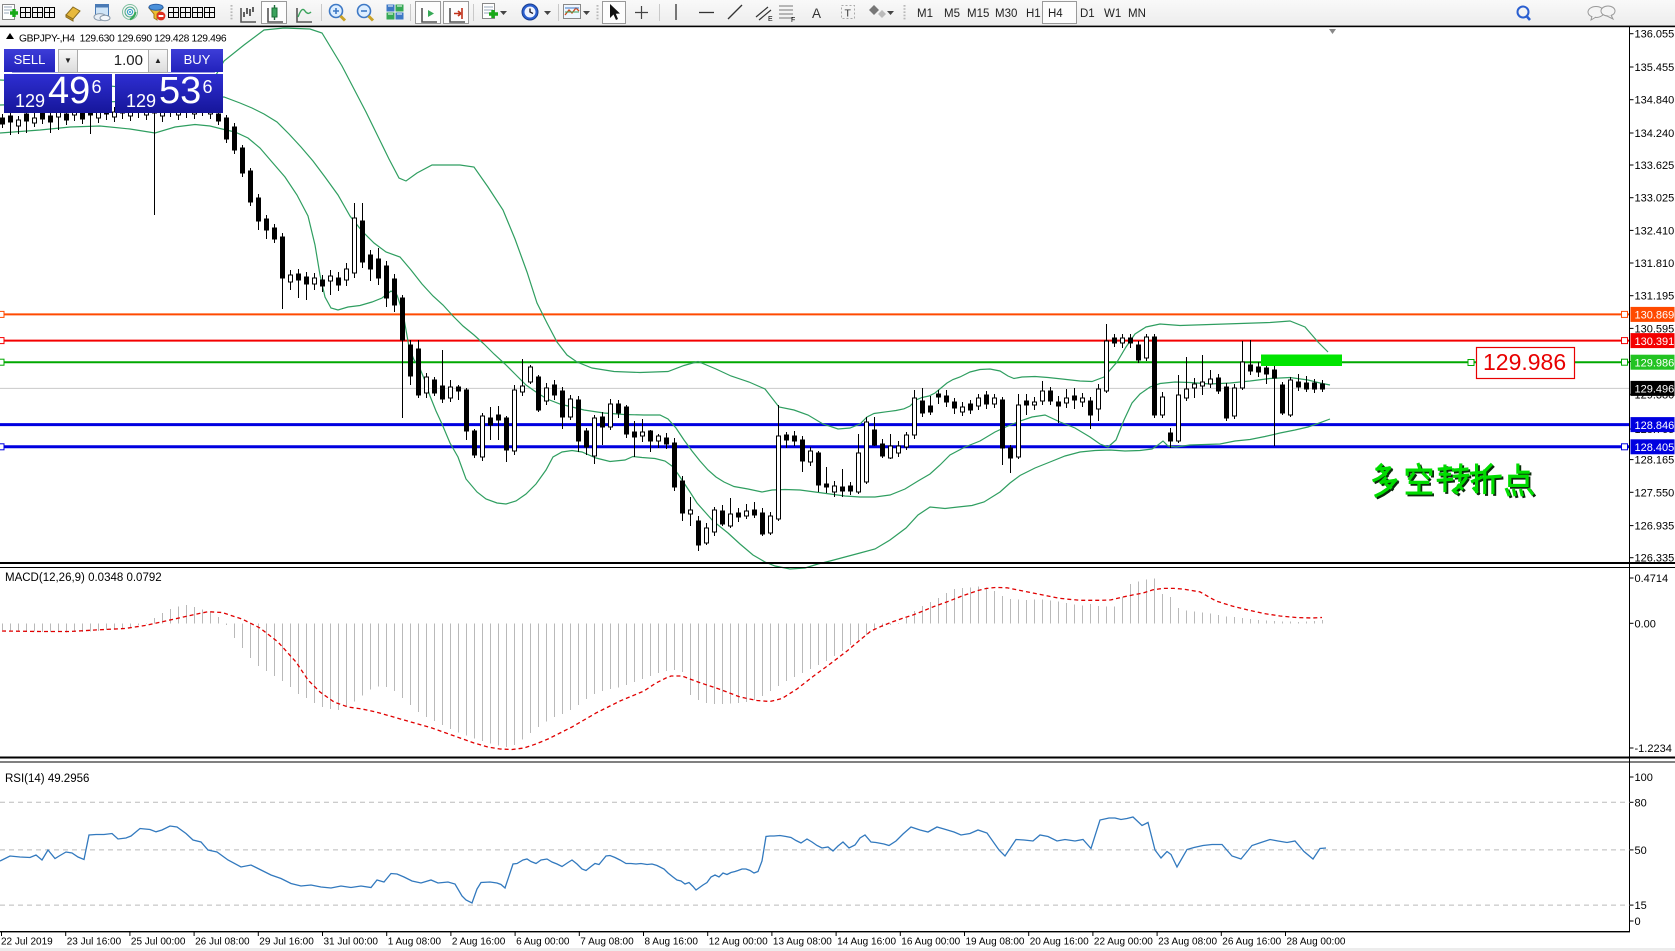 The image size is (1675, 951). Describe the element at coordinates (1655, 527) in the screenshot. I see `svg-text: 126.935` at that location.